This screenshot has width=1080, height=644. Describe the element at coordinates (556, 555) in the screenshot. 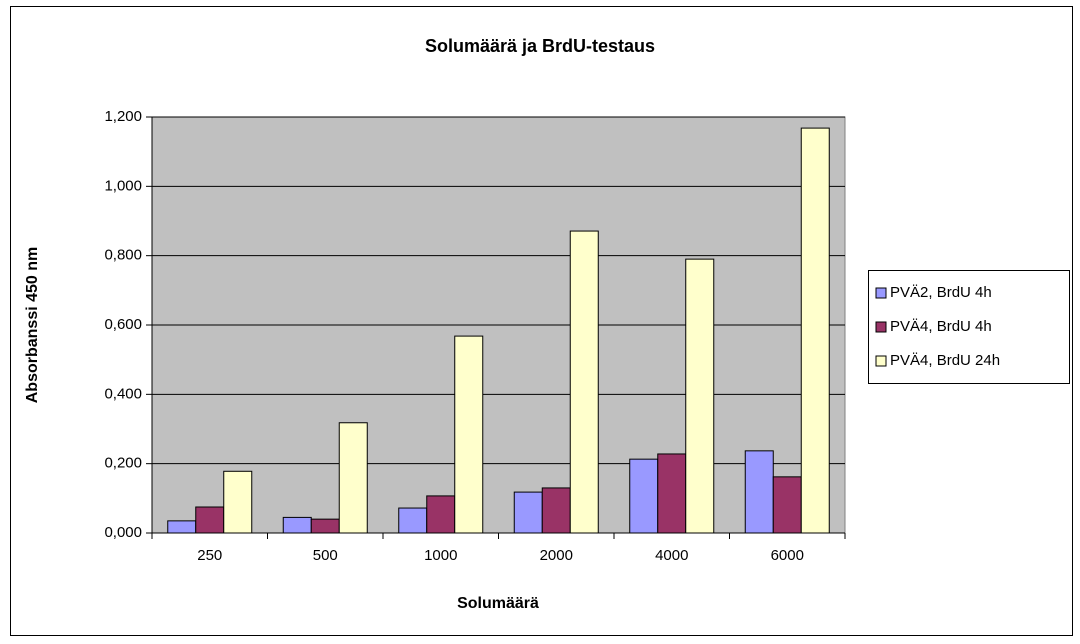

I see `x-tick-label: 2000` at that location.